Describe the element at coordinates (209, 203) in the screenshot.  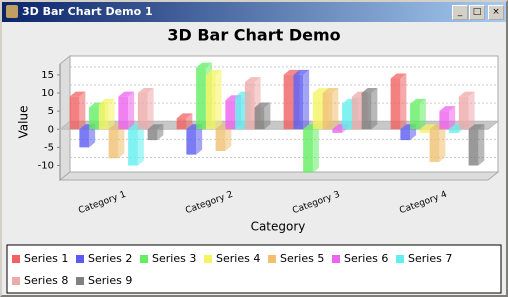
I see `x-tick-label: Category 2` at that location.